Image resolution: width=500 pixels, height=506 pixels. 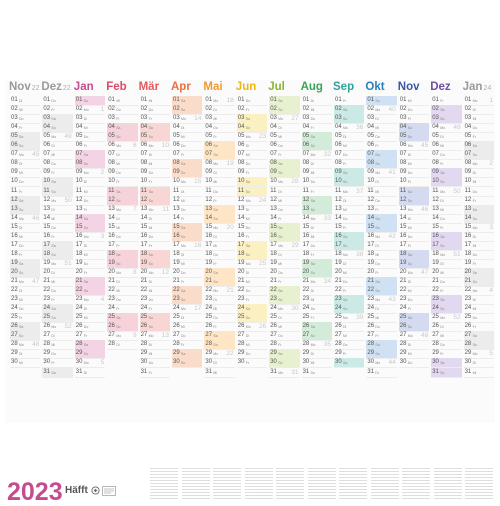 I want to click on week-number: 1, so click(x=102, y=110).